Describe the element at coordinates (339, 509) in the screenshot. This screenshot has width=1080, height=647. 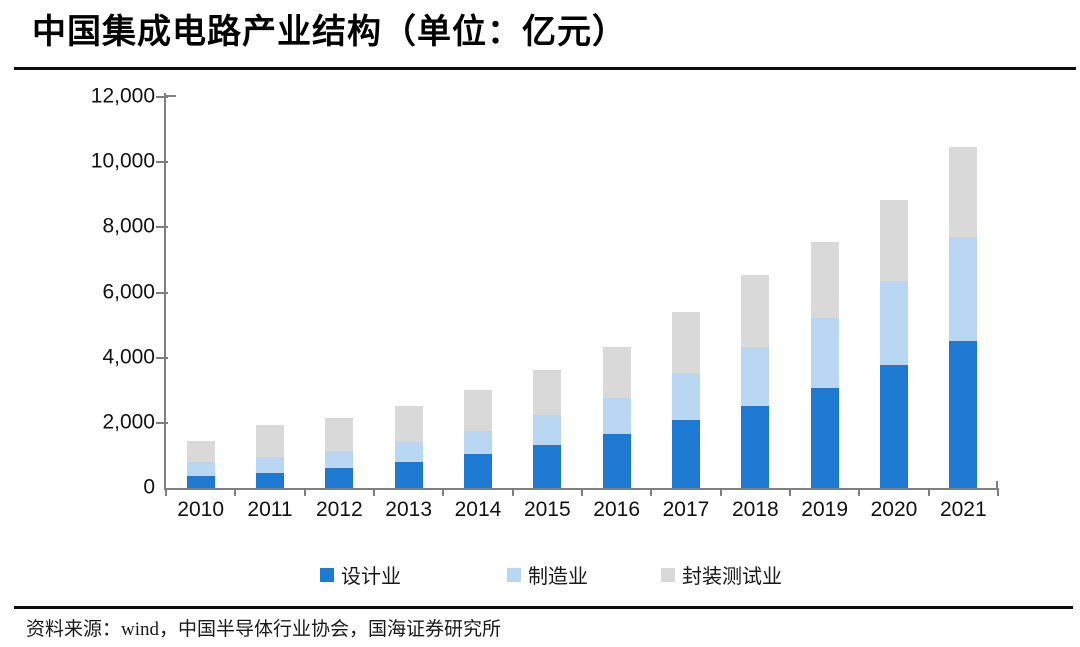
I see `x-axis-label-2012: 2012` at that location.